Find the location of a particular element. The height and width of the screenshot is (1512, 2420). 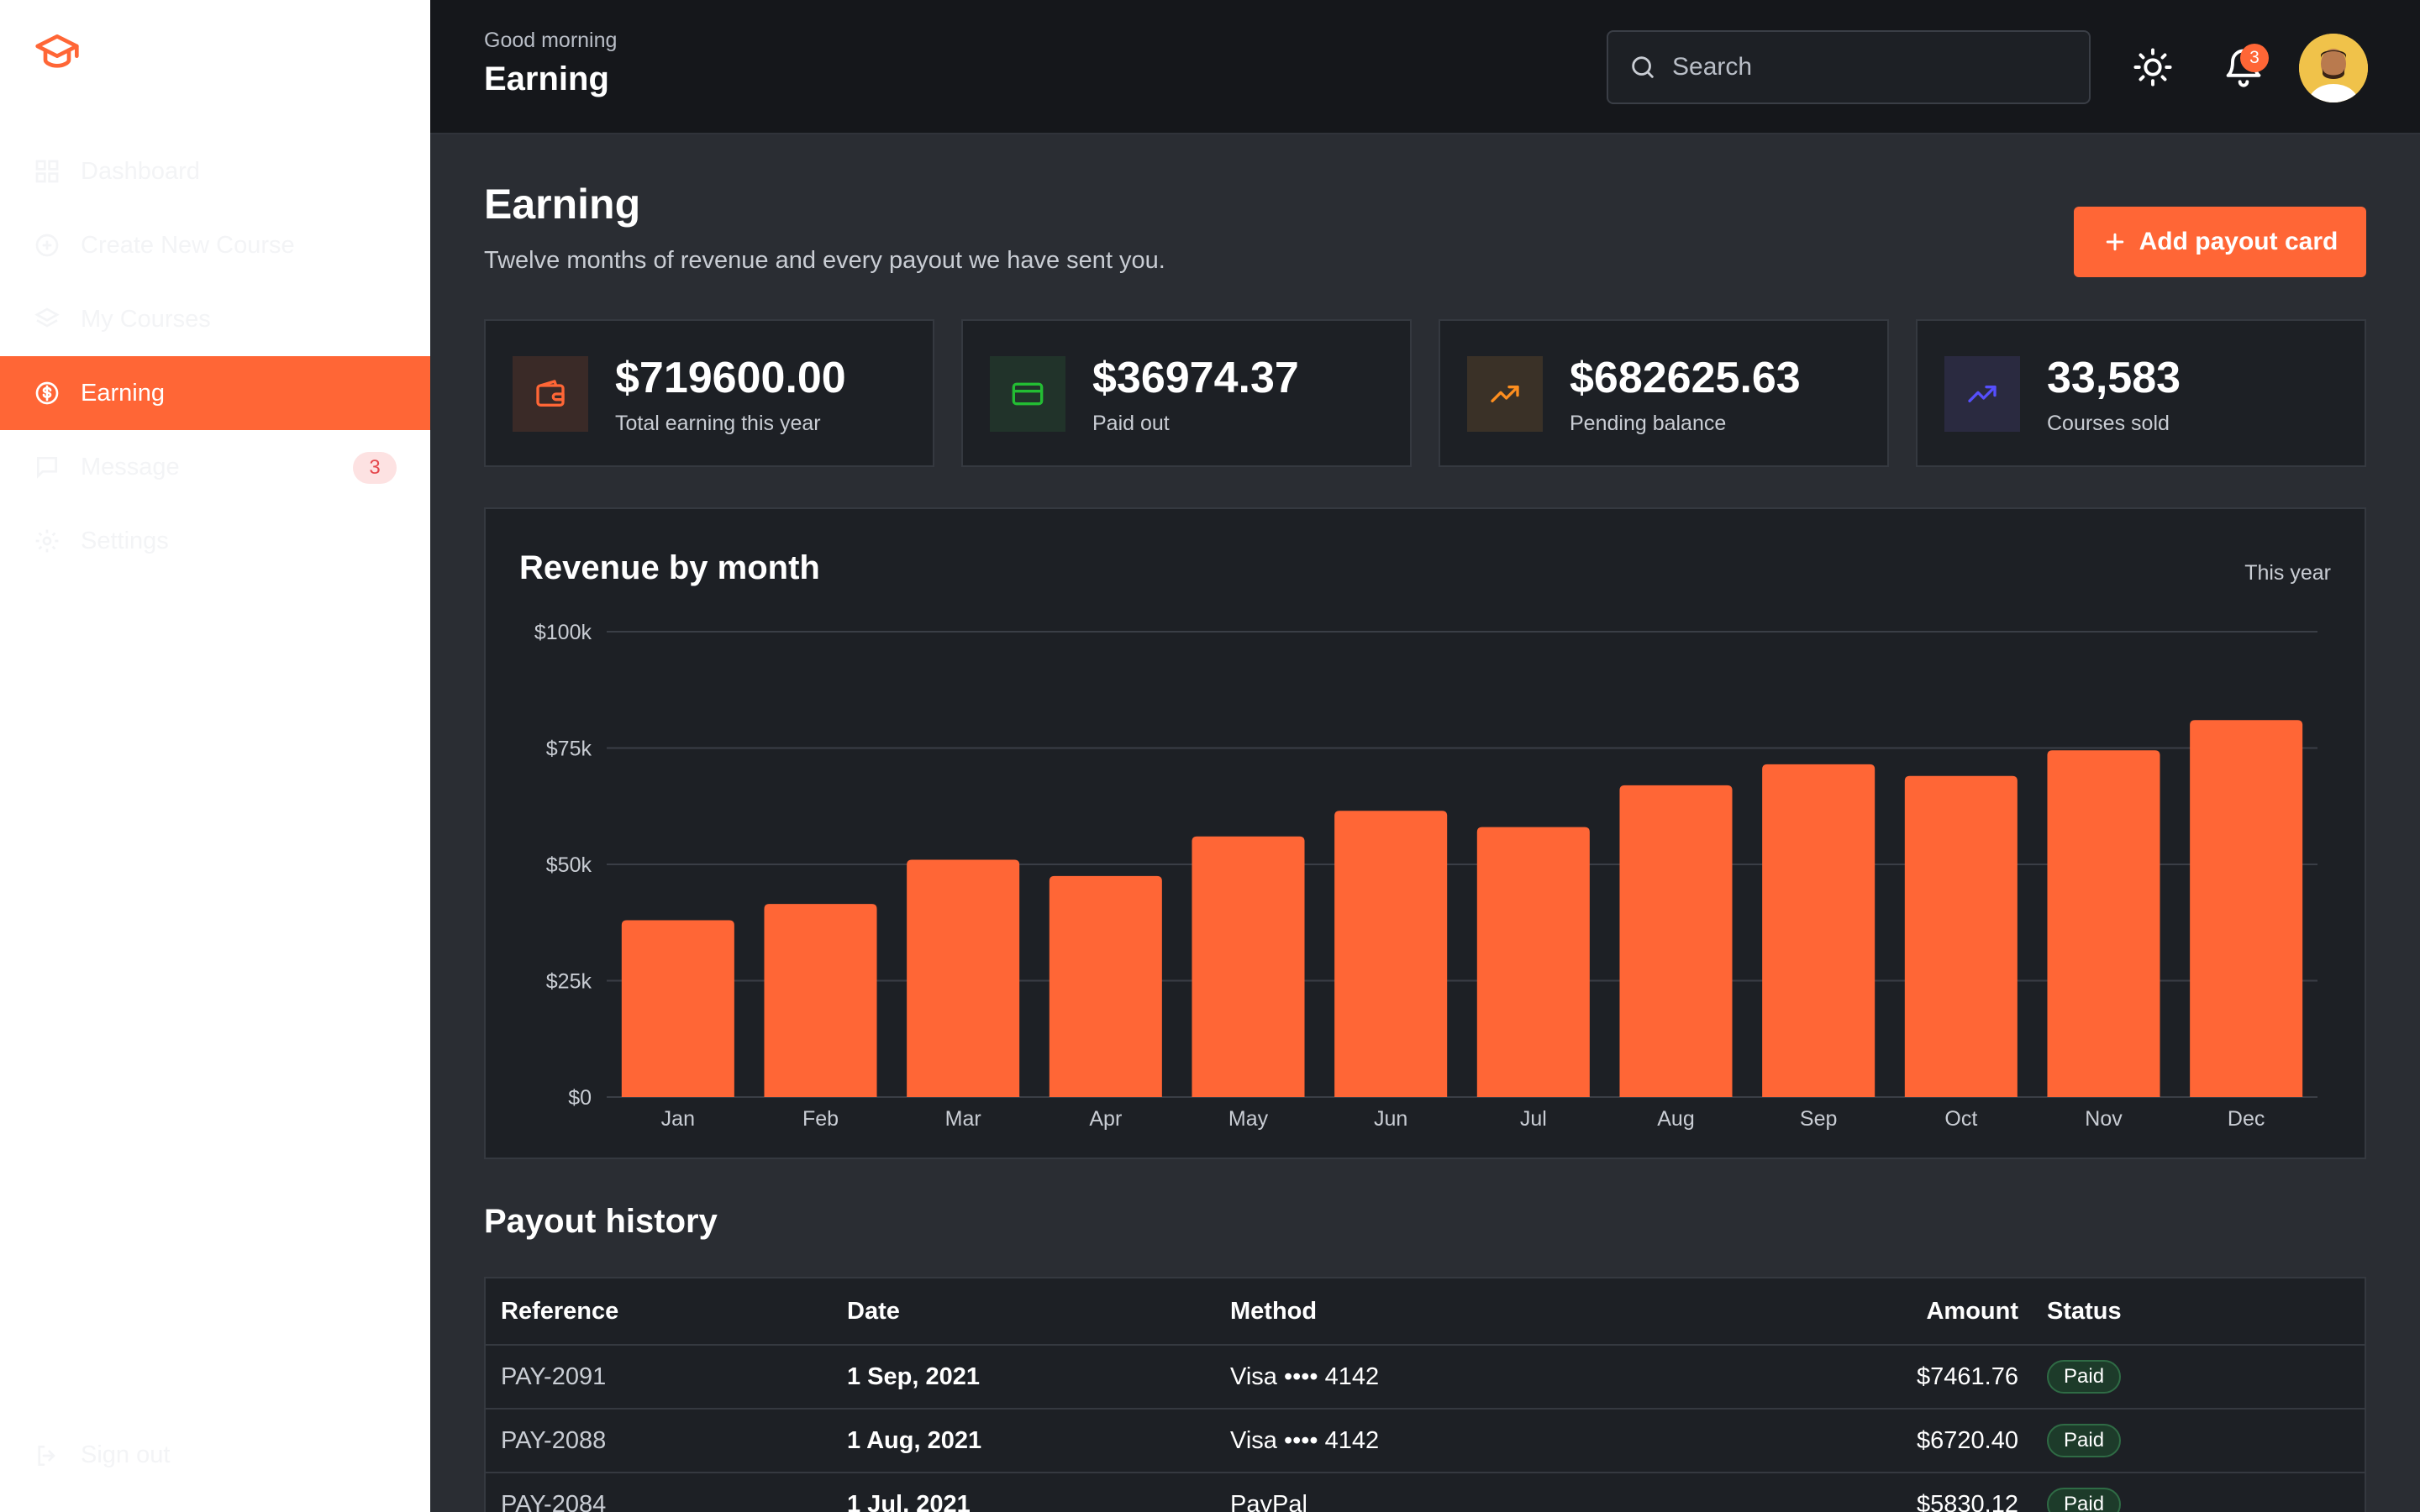

x-tick-label: Apr is located at coordinates (1105, 1119).